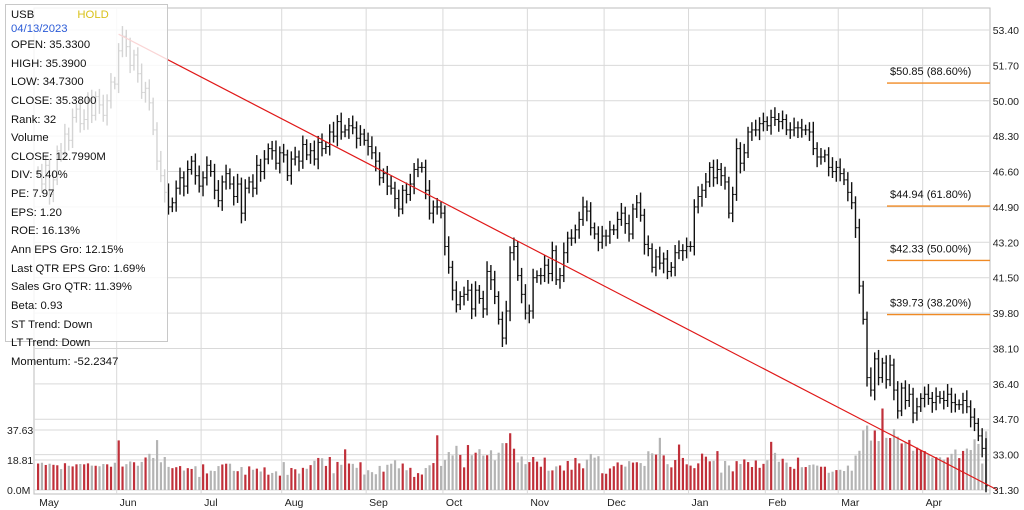 The image size is (1024, 510). Describe the element at coordinates (36, 212) in the screenshot. I see `quote-stat-row: EPS: 1.20` at that location.